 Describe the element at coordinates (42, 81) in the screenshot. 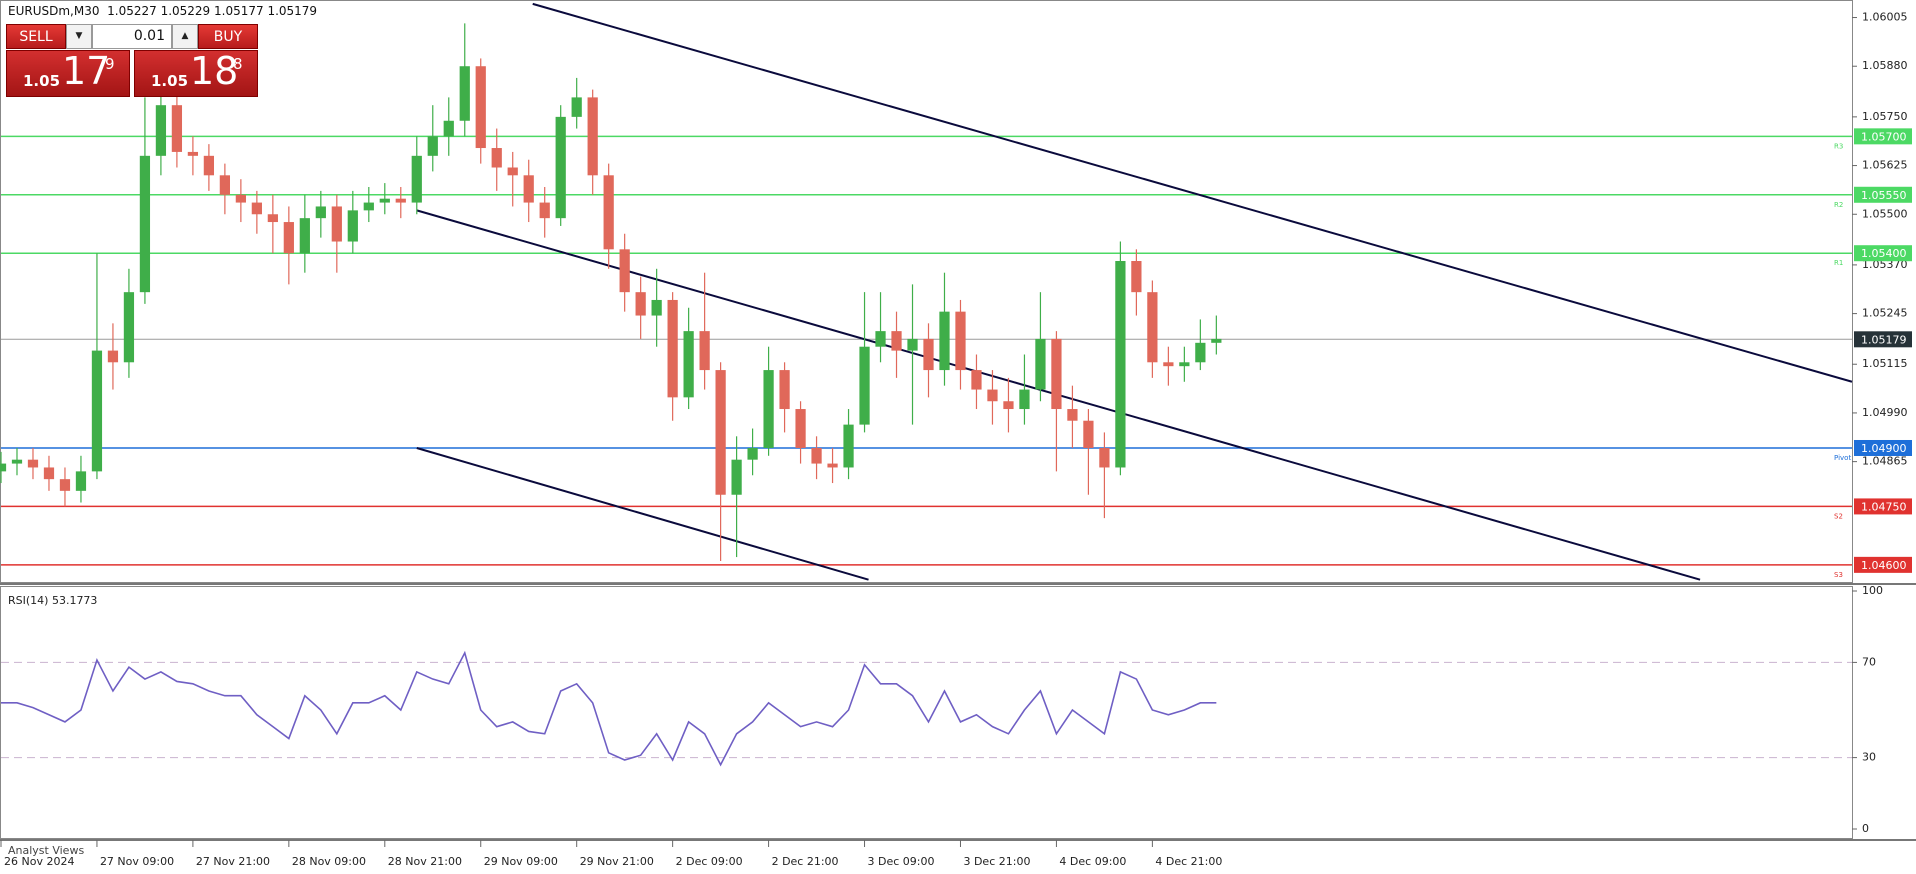

I see `bid-big: 1.05` at that location.